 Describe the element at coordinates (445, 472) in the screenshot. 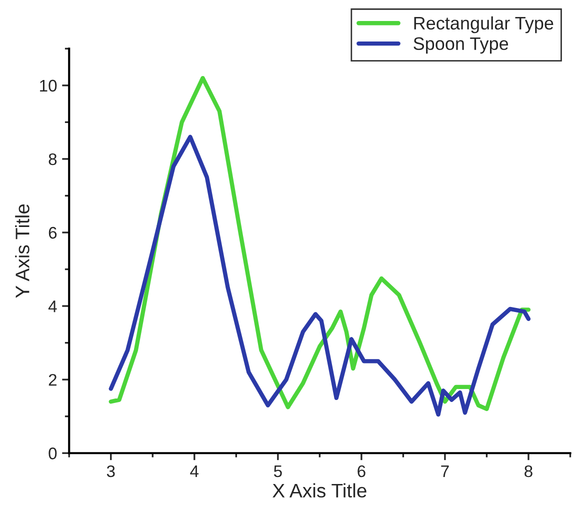

I see `x-tick-label: 7` at that location.